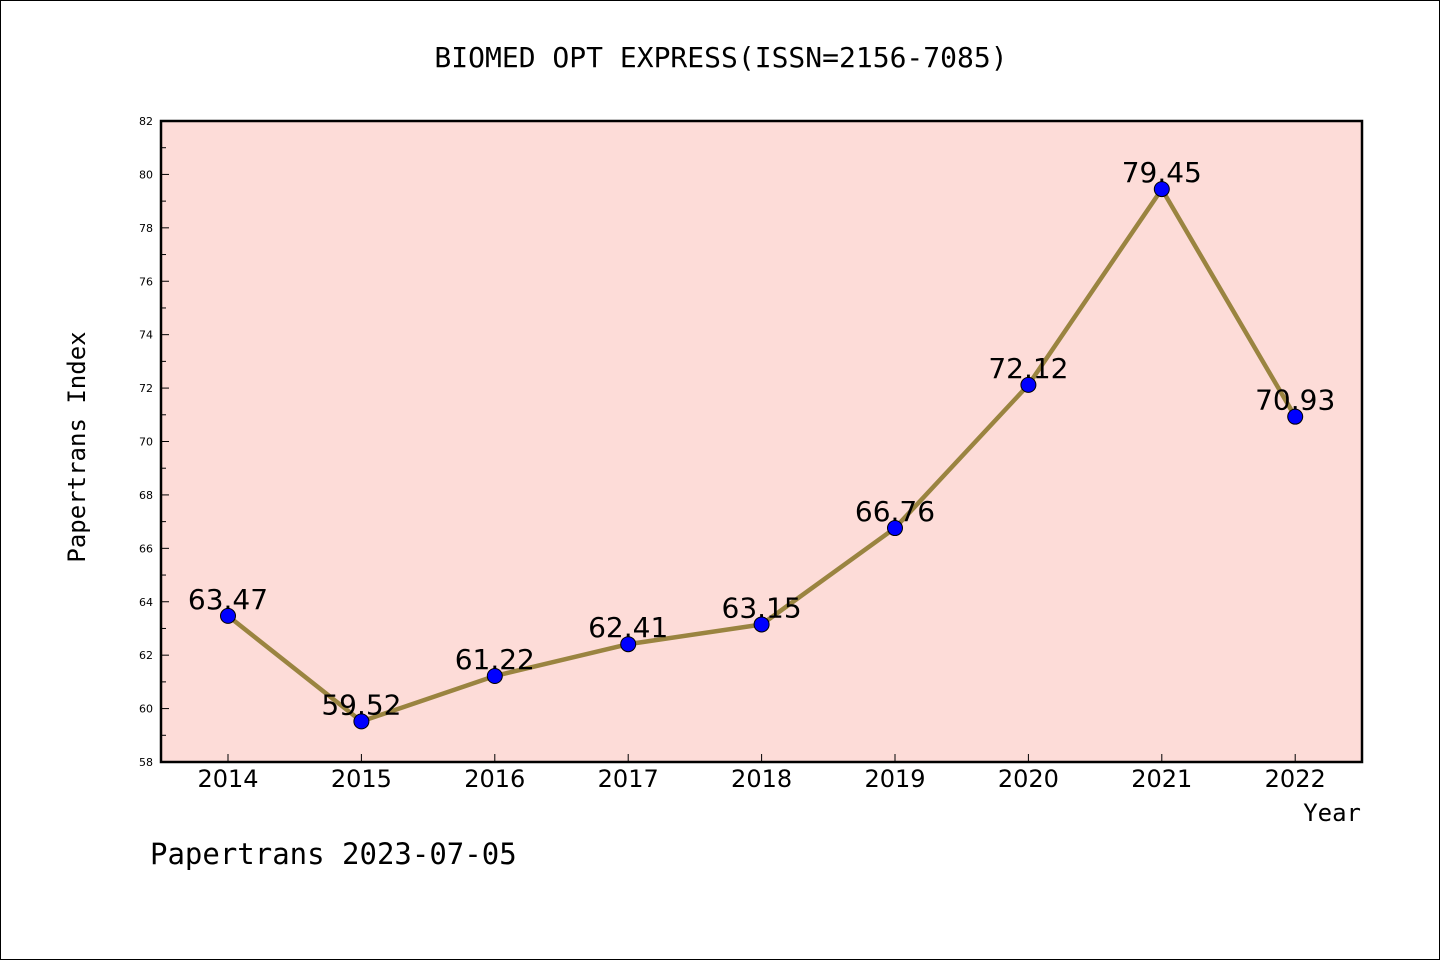 This screenshot has height=961, width=1440. I want to click on data-label: 61.22, so click(495, 659).